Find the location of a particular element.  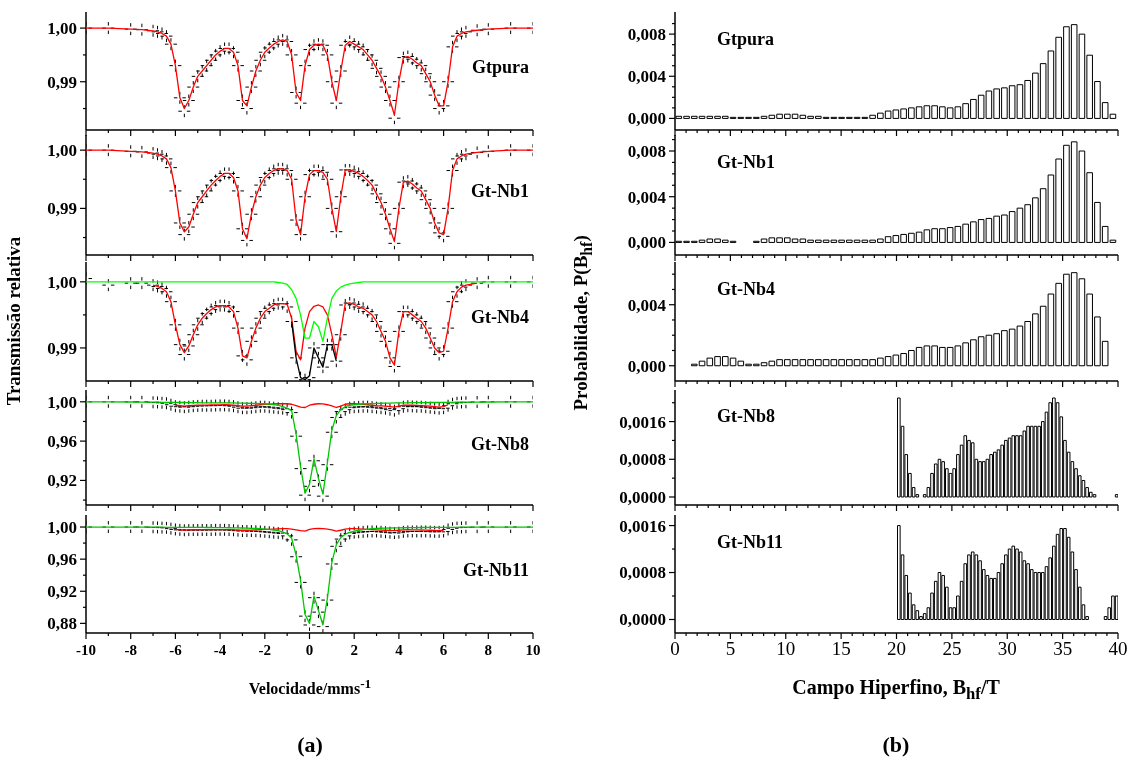

x-tick-label: -10 is located at coordinates (86, 650).